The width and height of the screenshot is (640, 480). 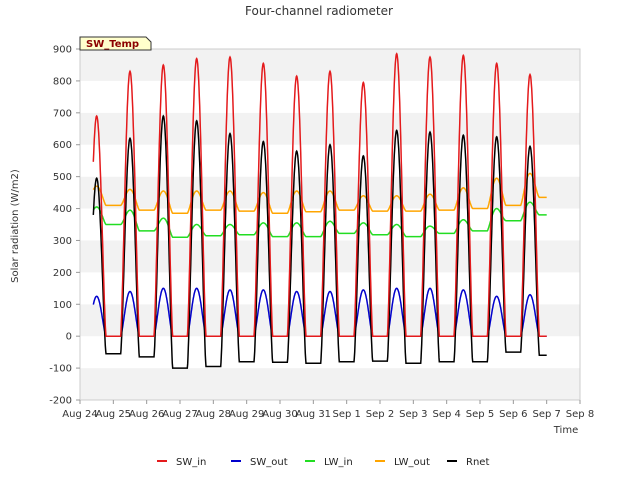 What do you see at coordinates (346, 414) in the screenshot?
I see `x-tick-label: Sep 1` at bounding box center [346, 414].